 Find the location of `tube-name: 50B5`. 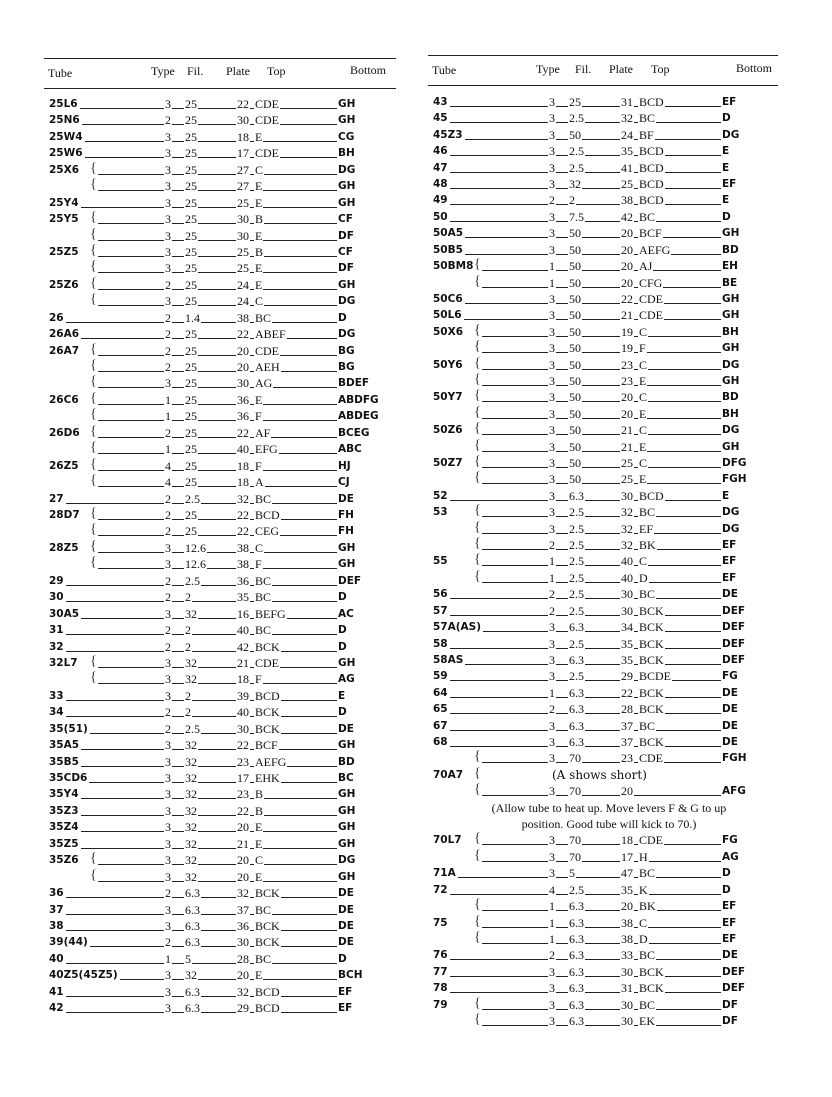

tube-name: 50B5 is located at coordinates (448, 250).